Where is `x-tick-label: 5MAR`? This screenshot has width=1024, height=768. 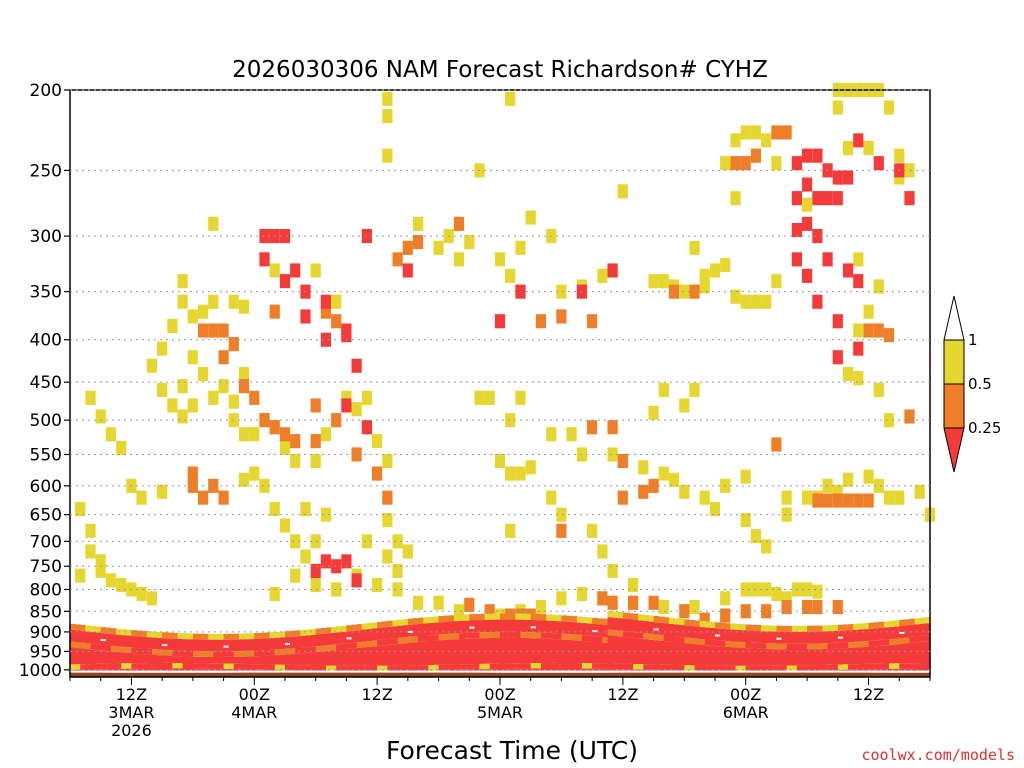 x-tick-label: 5MAR is located at coordinates (500, 712).